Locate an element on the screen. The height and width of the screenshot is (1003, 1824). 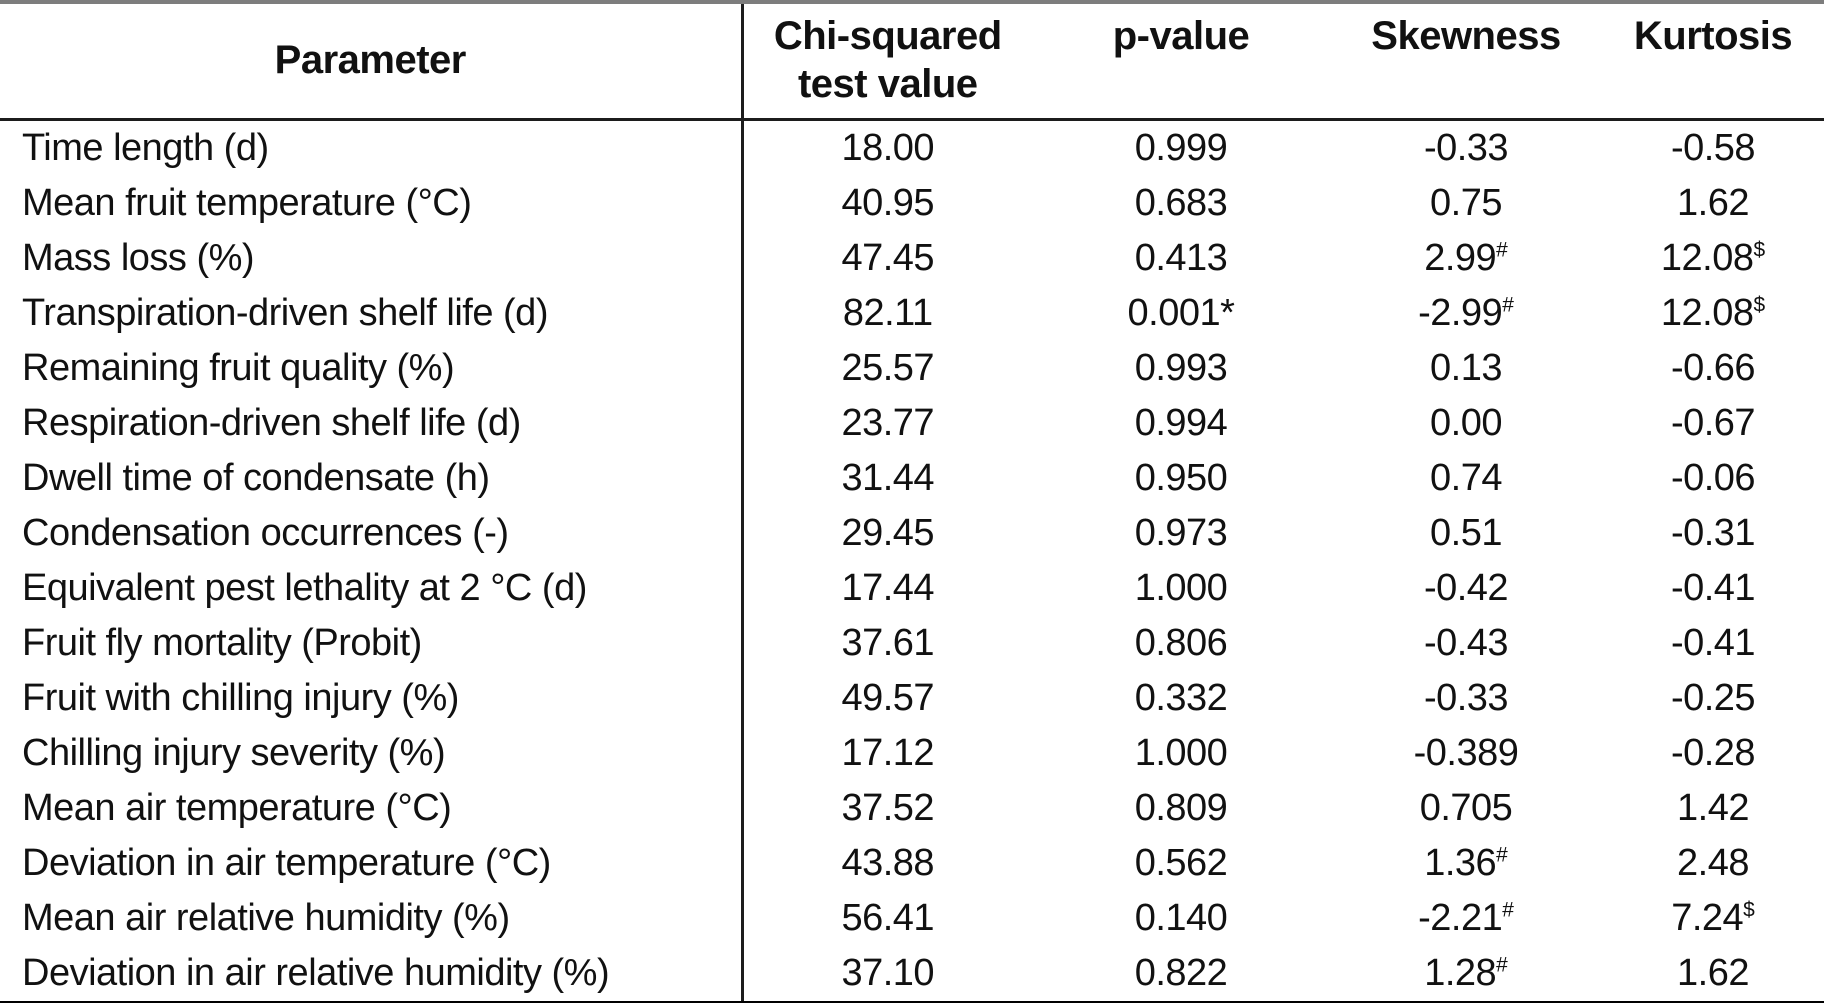
value-cell: 7.24$ is located at coordinates (1713, 918).